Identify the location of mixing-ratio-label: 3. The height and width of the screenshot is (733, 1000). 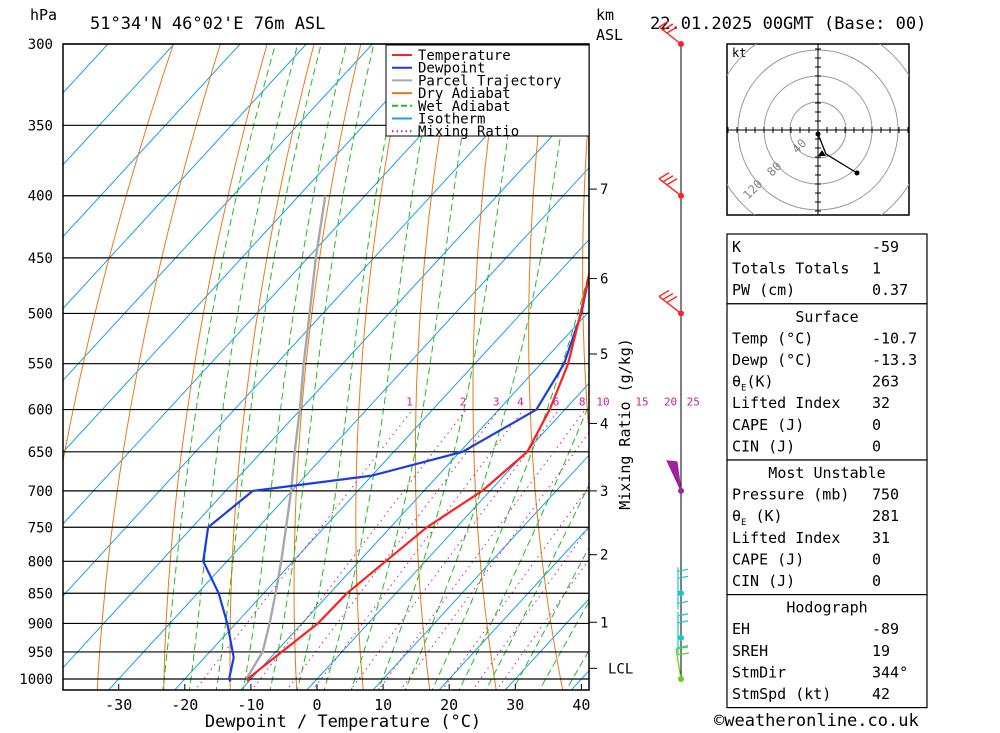
(496, 402).